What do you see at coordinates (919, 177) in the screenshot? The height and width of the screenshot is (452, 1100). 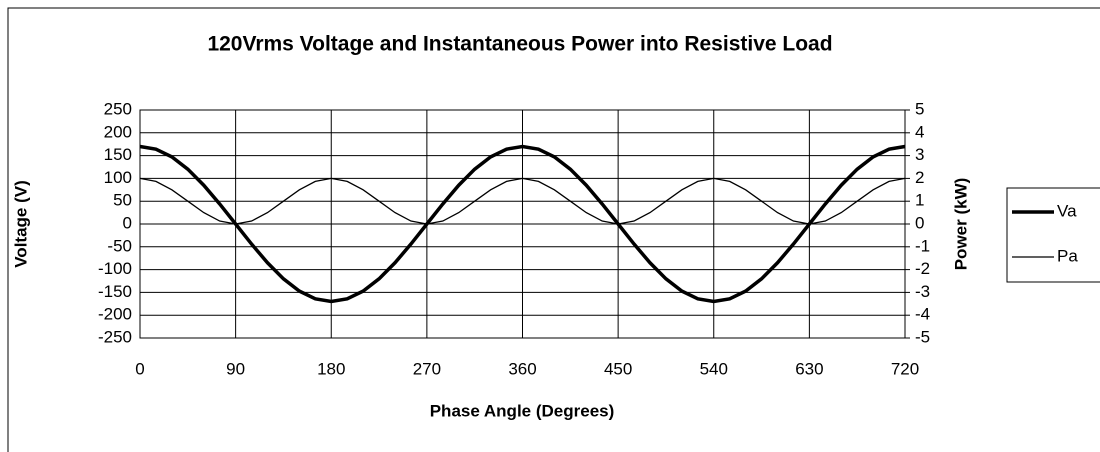 I see `y2-tick-label: 2` at bounding box center [919, 177].